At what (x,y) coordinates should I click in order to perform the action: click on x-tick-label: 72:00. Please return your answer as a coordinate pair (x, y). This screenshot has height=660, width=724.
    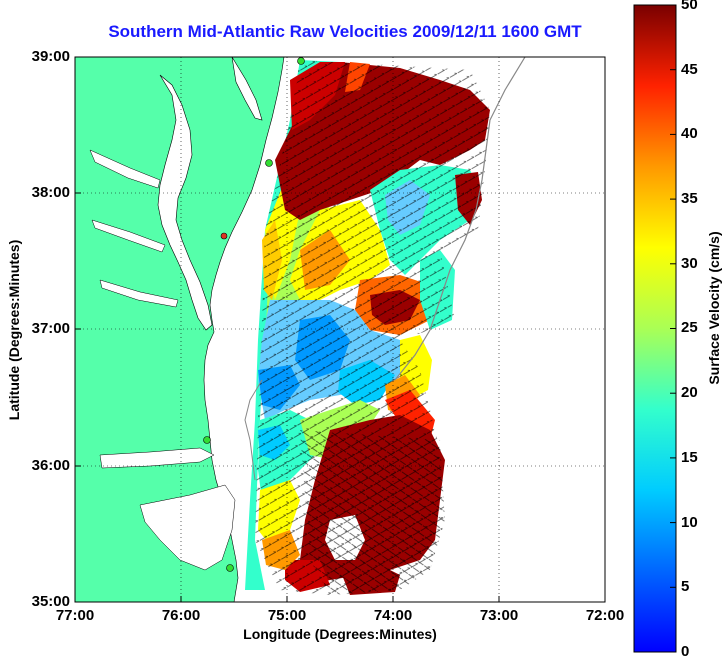
    Looking at the image, I should click on (605, 615).